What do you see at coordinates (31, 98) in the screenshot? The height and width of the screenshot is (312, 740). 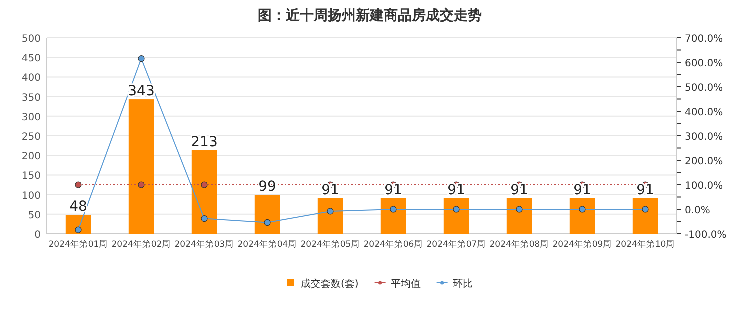 I see `y-tick-label: 350` at bounding box center [31, 98].